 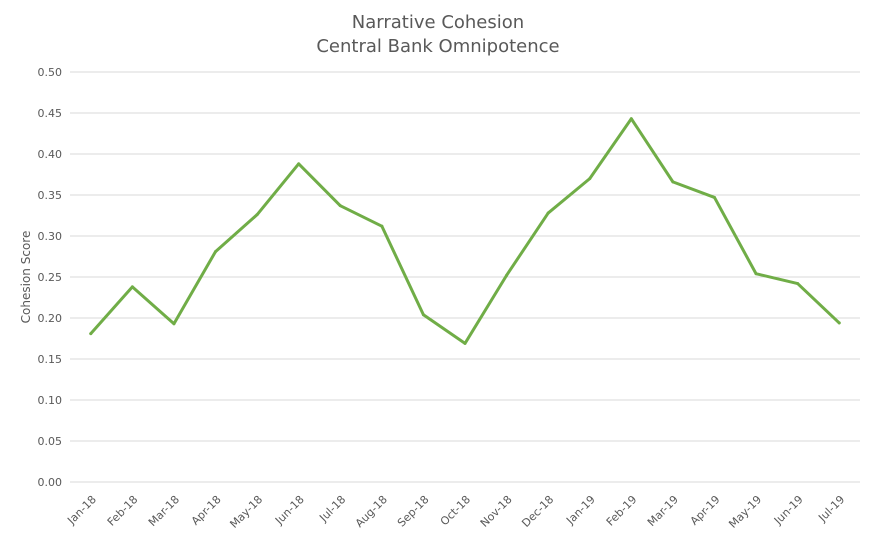 I want to click on x-tick-label: Aug-18, so click(x=371, y=511).